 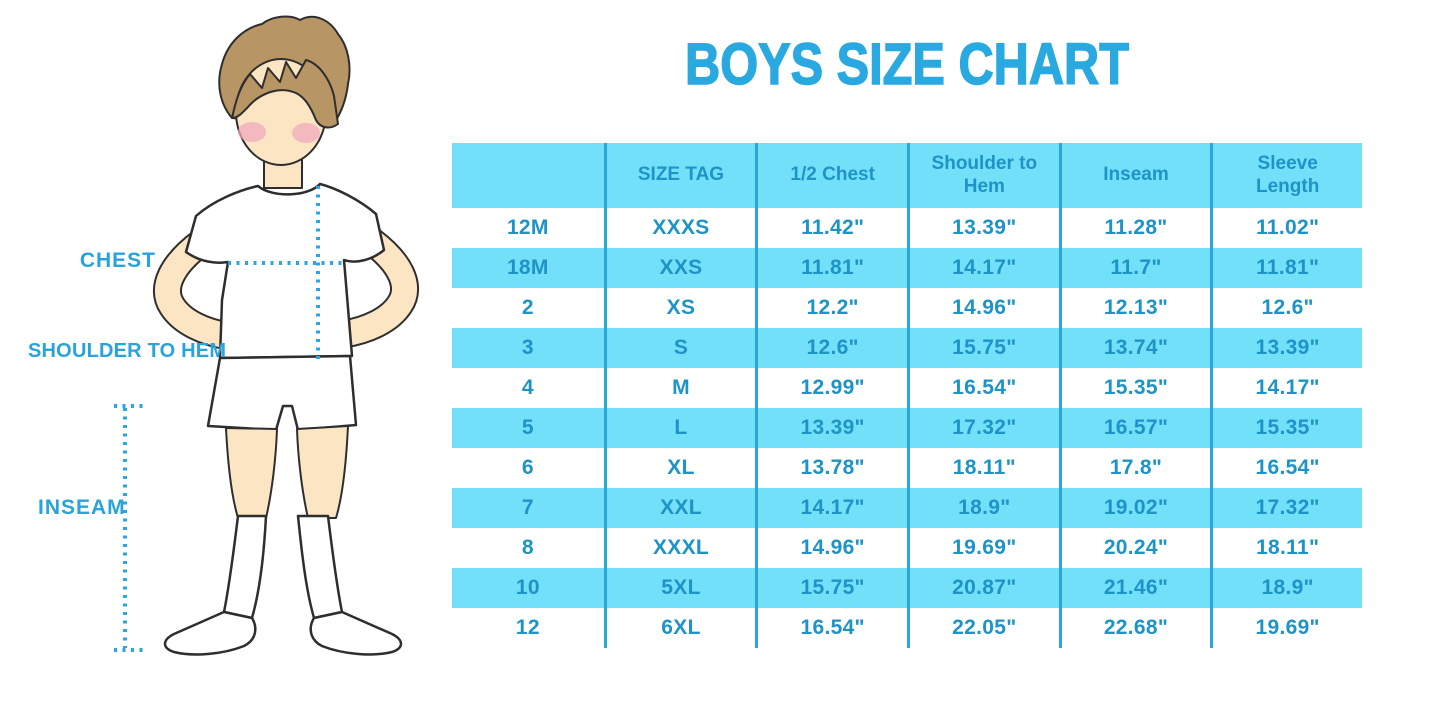 What do you see at coordinates (528, 628) in the screenshot?
I see `table-cell: 12` at bounding box center [528, 628].